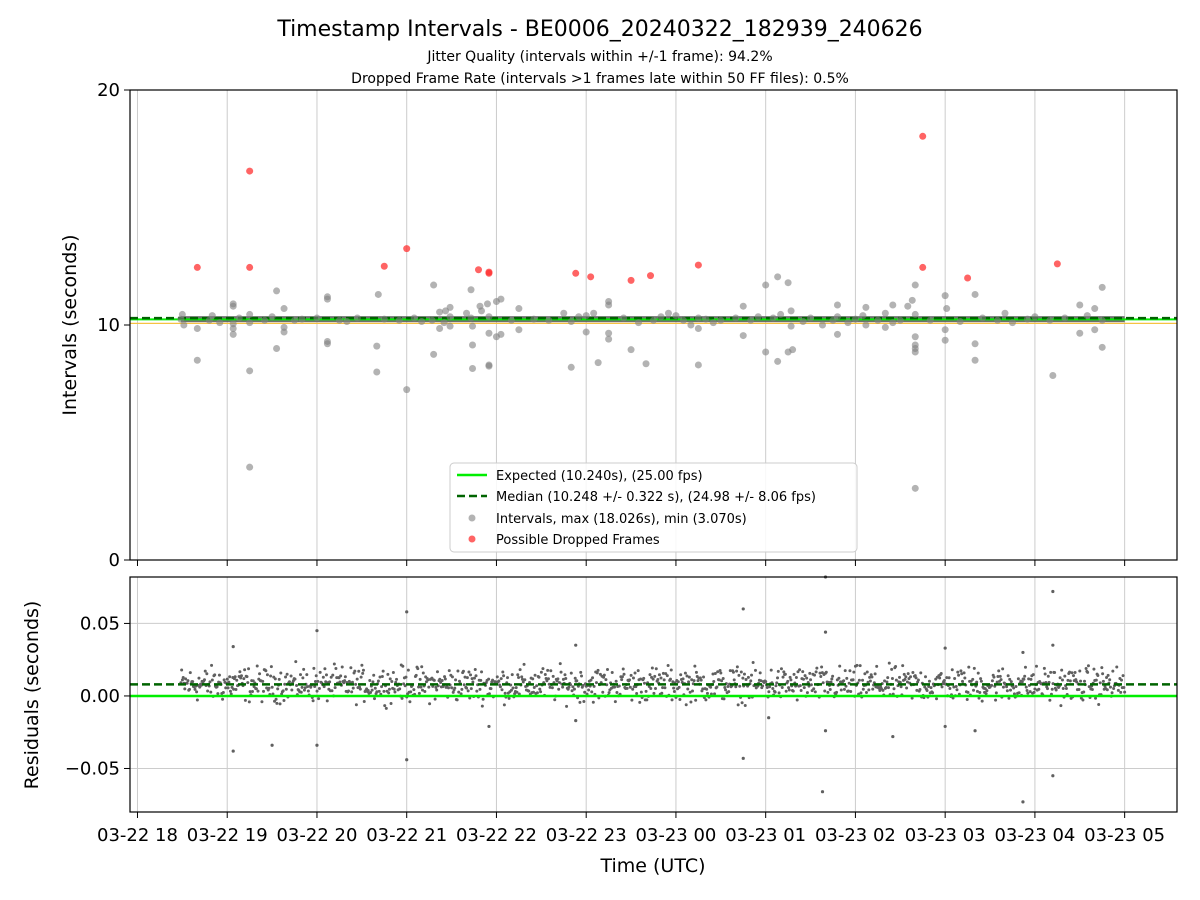 This screenshot has height=900, width=1200. What do you see at coordinates (472, 518) in the screenshot?
I see `legend-intervals-swatch` at bounding box center [472, 518].